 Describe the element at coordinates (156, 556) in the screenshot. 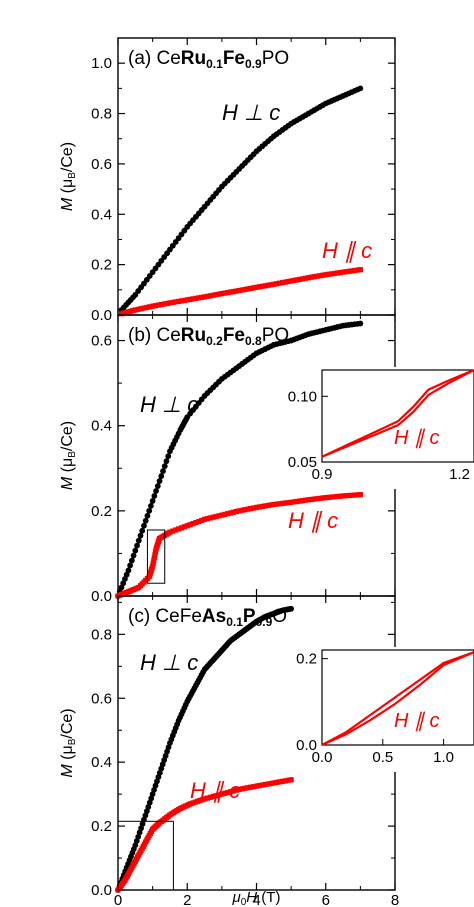

I see `zoom-box` at that location.